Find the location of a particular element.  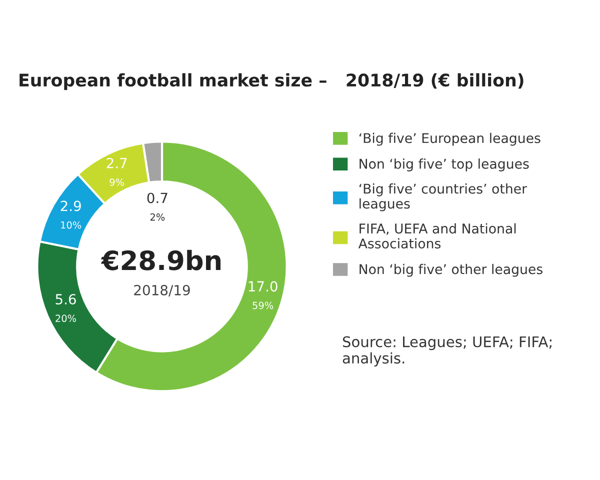

legend-label: ‘Big five’ countries’ other leagues is located at coordinates (443, 197).